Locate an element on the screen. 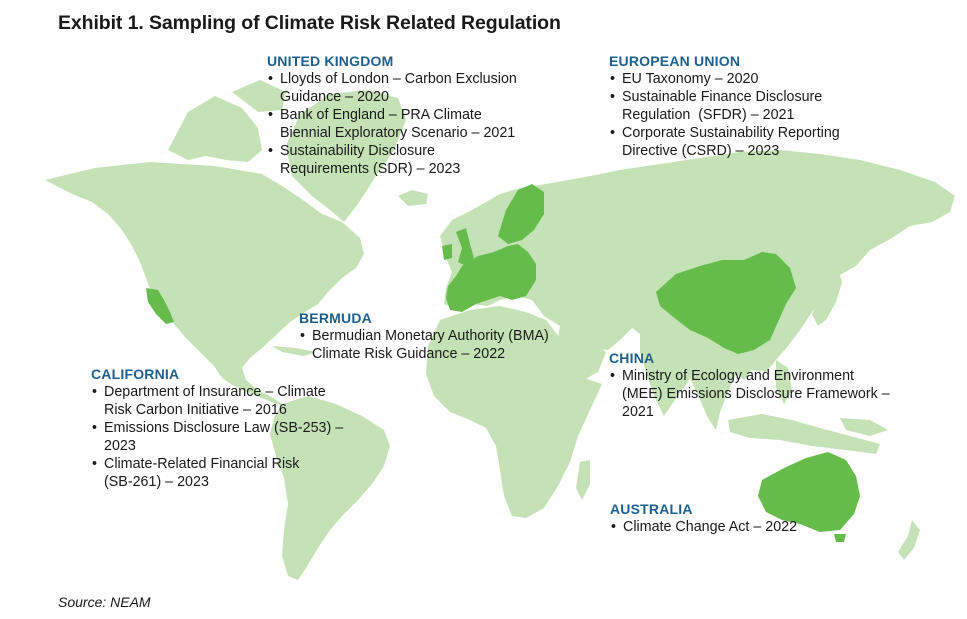 Image resolution: width=967 pixels, height=619 pixels. regulation-text: Bank of England – PRA Climate is located at coordinates (381, 115).